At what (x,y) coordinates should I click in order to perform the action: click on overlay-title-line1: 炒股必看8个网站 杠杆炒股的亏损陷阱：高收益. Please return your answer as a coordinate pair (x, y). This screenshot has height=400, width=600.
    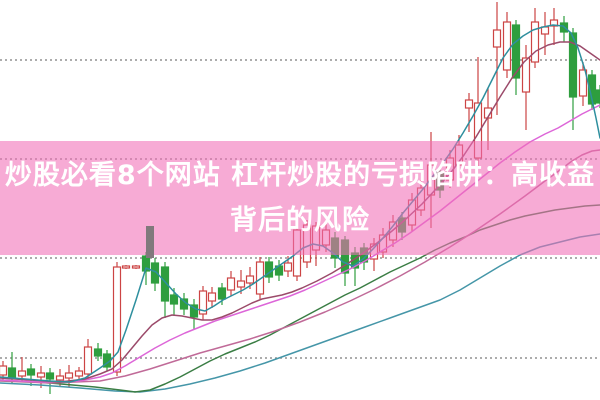
    Looking at the image, I should click on (300, 175).